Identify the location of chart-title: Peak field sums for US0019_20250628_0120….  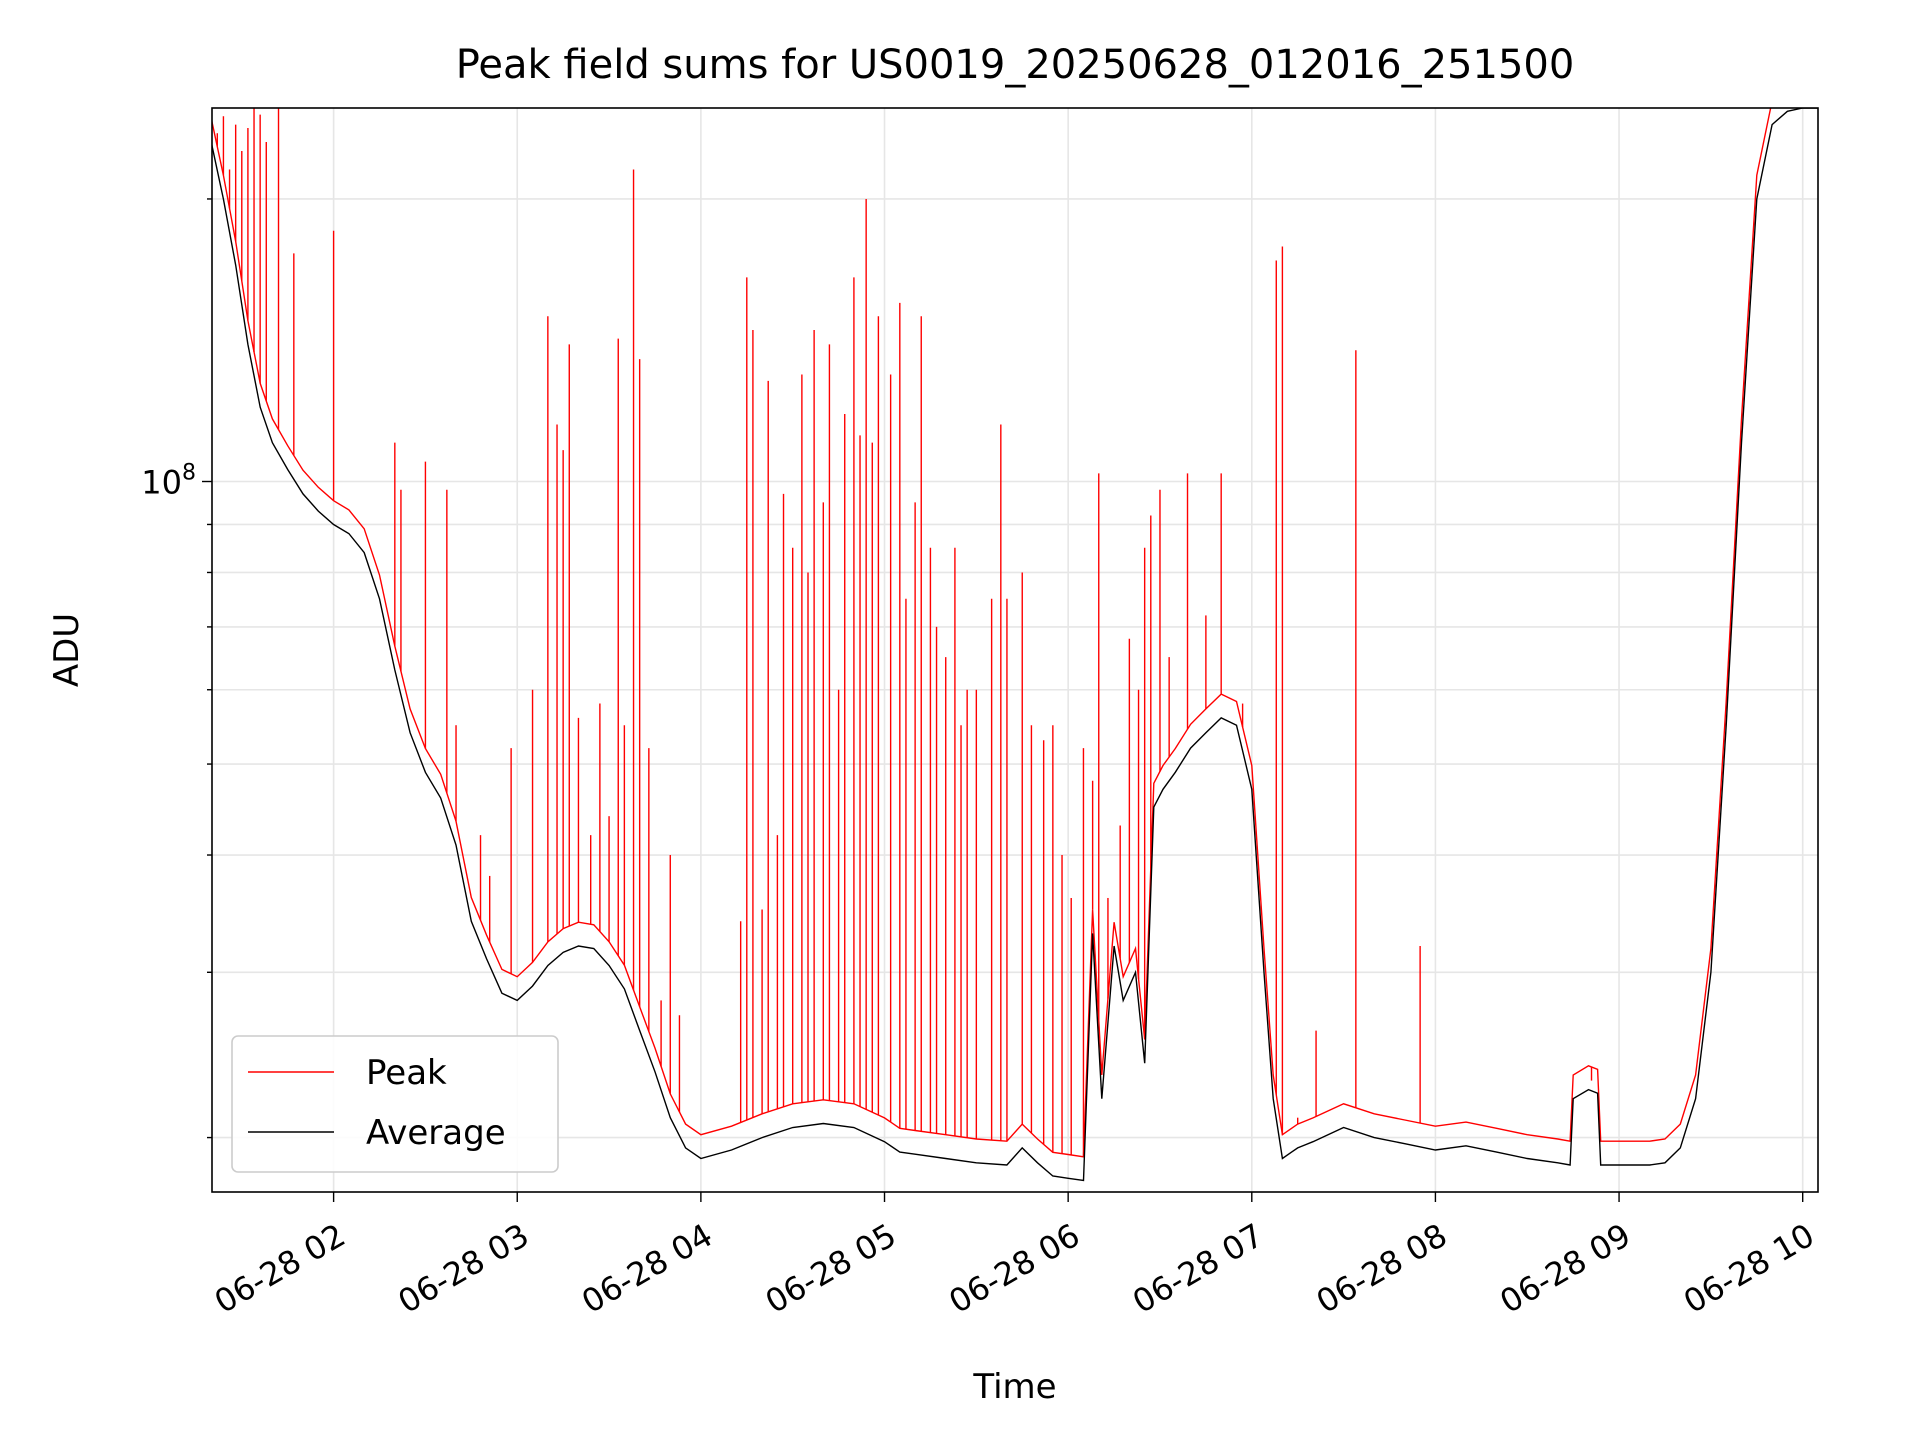
(1015, 65).